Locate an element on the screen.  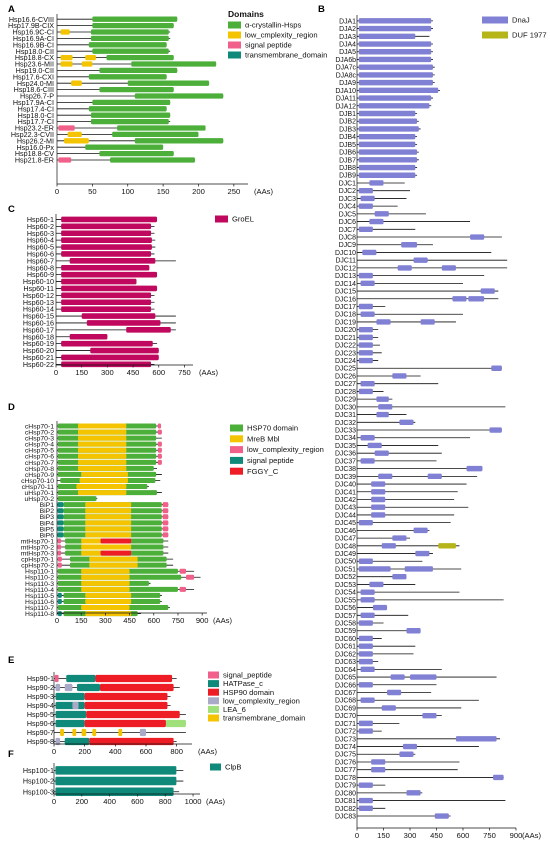
panel-d-protein-name: cHsp70-11 is located at coordinates (38, 487).